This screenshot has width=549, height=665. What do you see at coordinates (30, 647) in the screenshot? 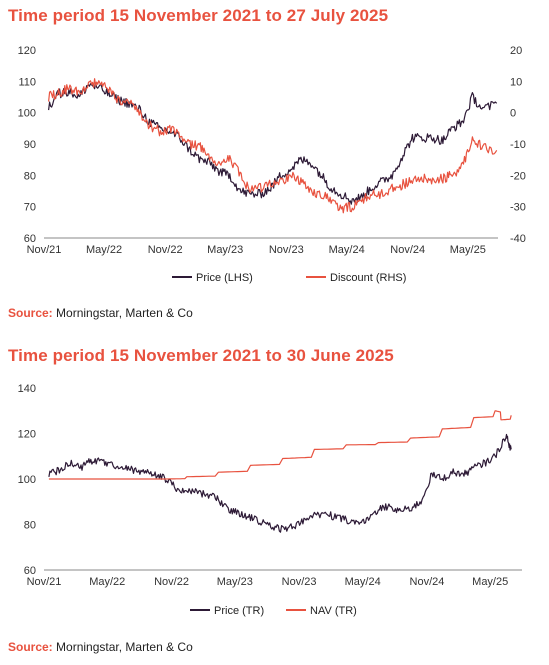
I see `source-label-2: Source:` at bounding box center [30, 647].